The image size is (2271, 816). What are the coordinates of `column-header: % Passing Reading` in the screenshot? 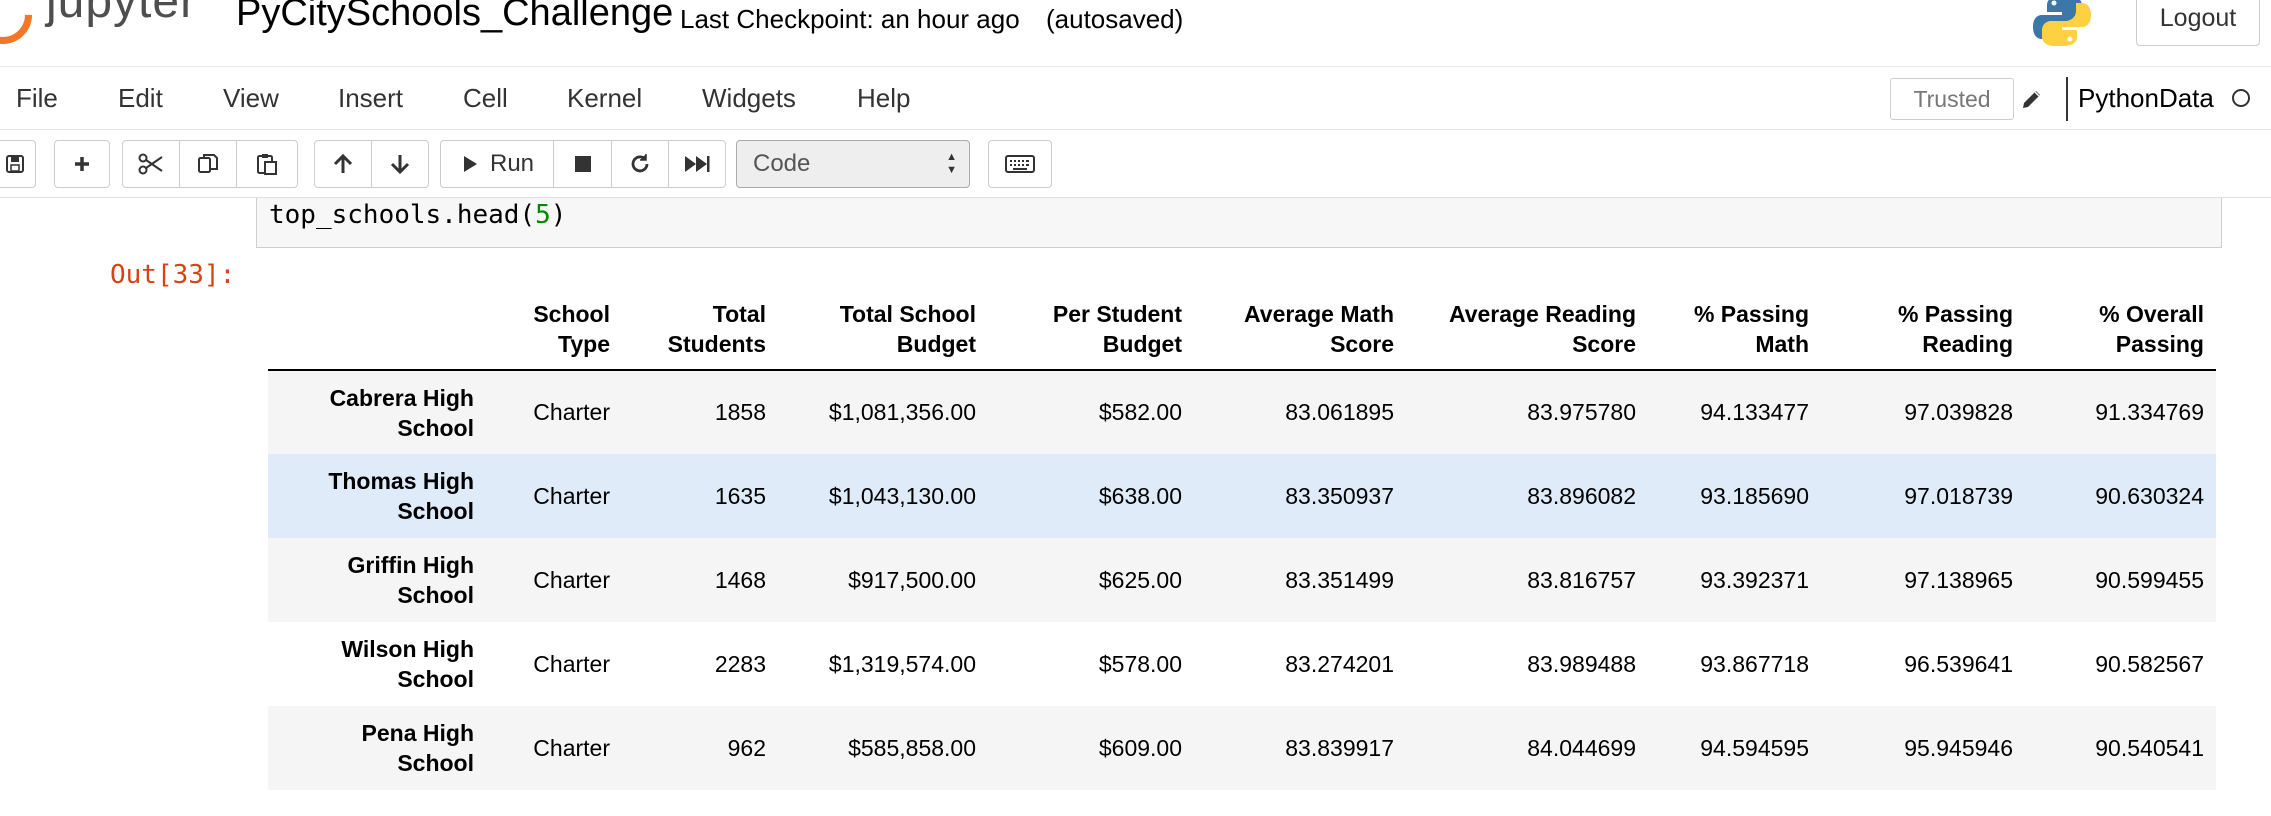 It's located at (1923, 334).